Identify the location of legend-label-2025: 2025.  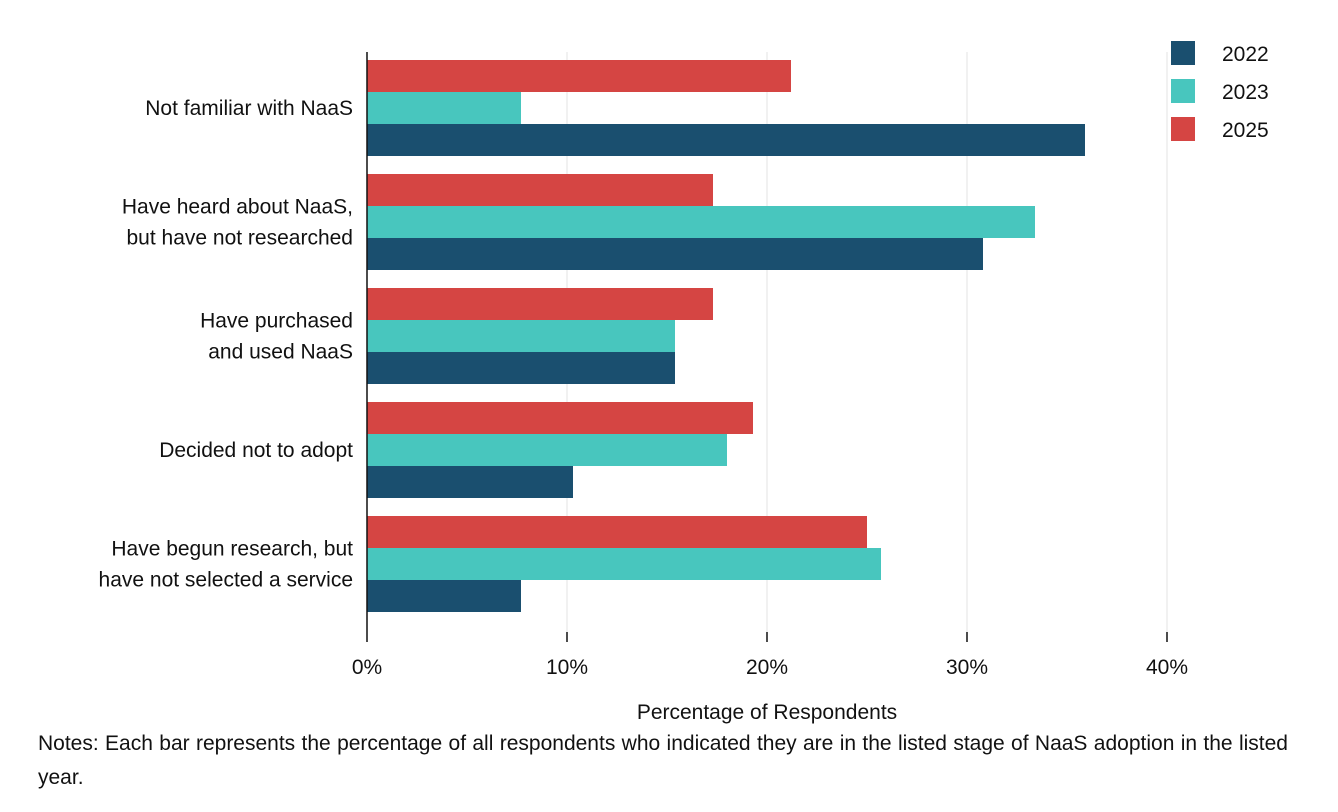
(1245, 130).